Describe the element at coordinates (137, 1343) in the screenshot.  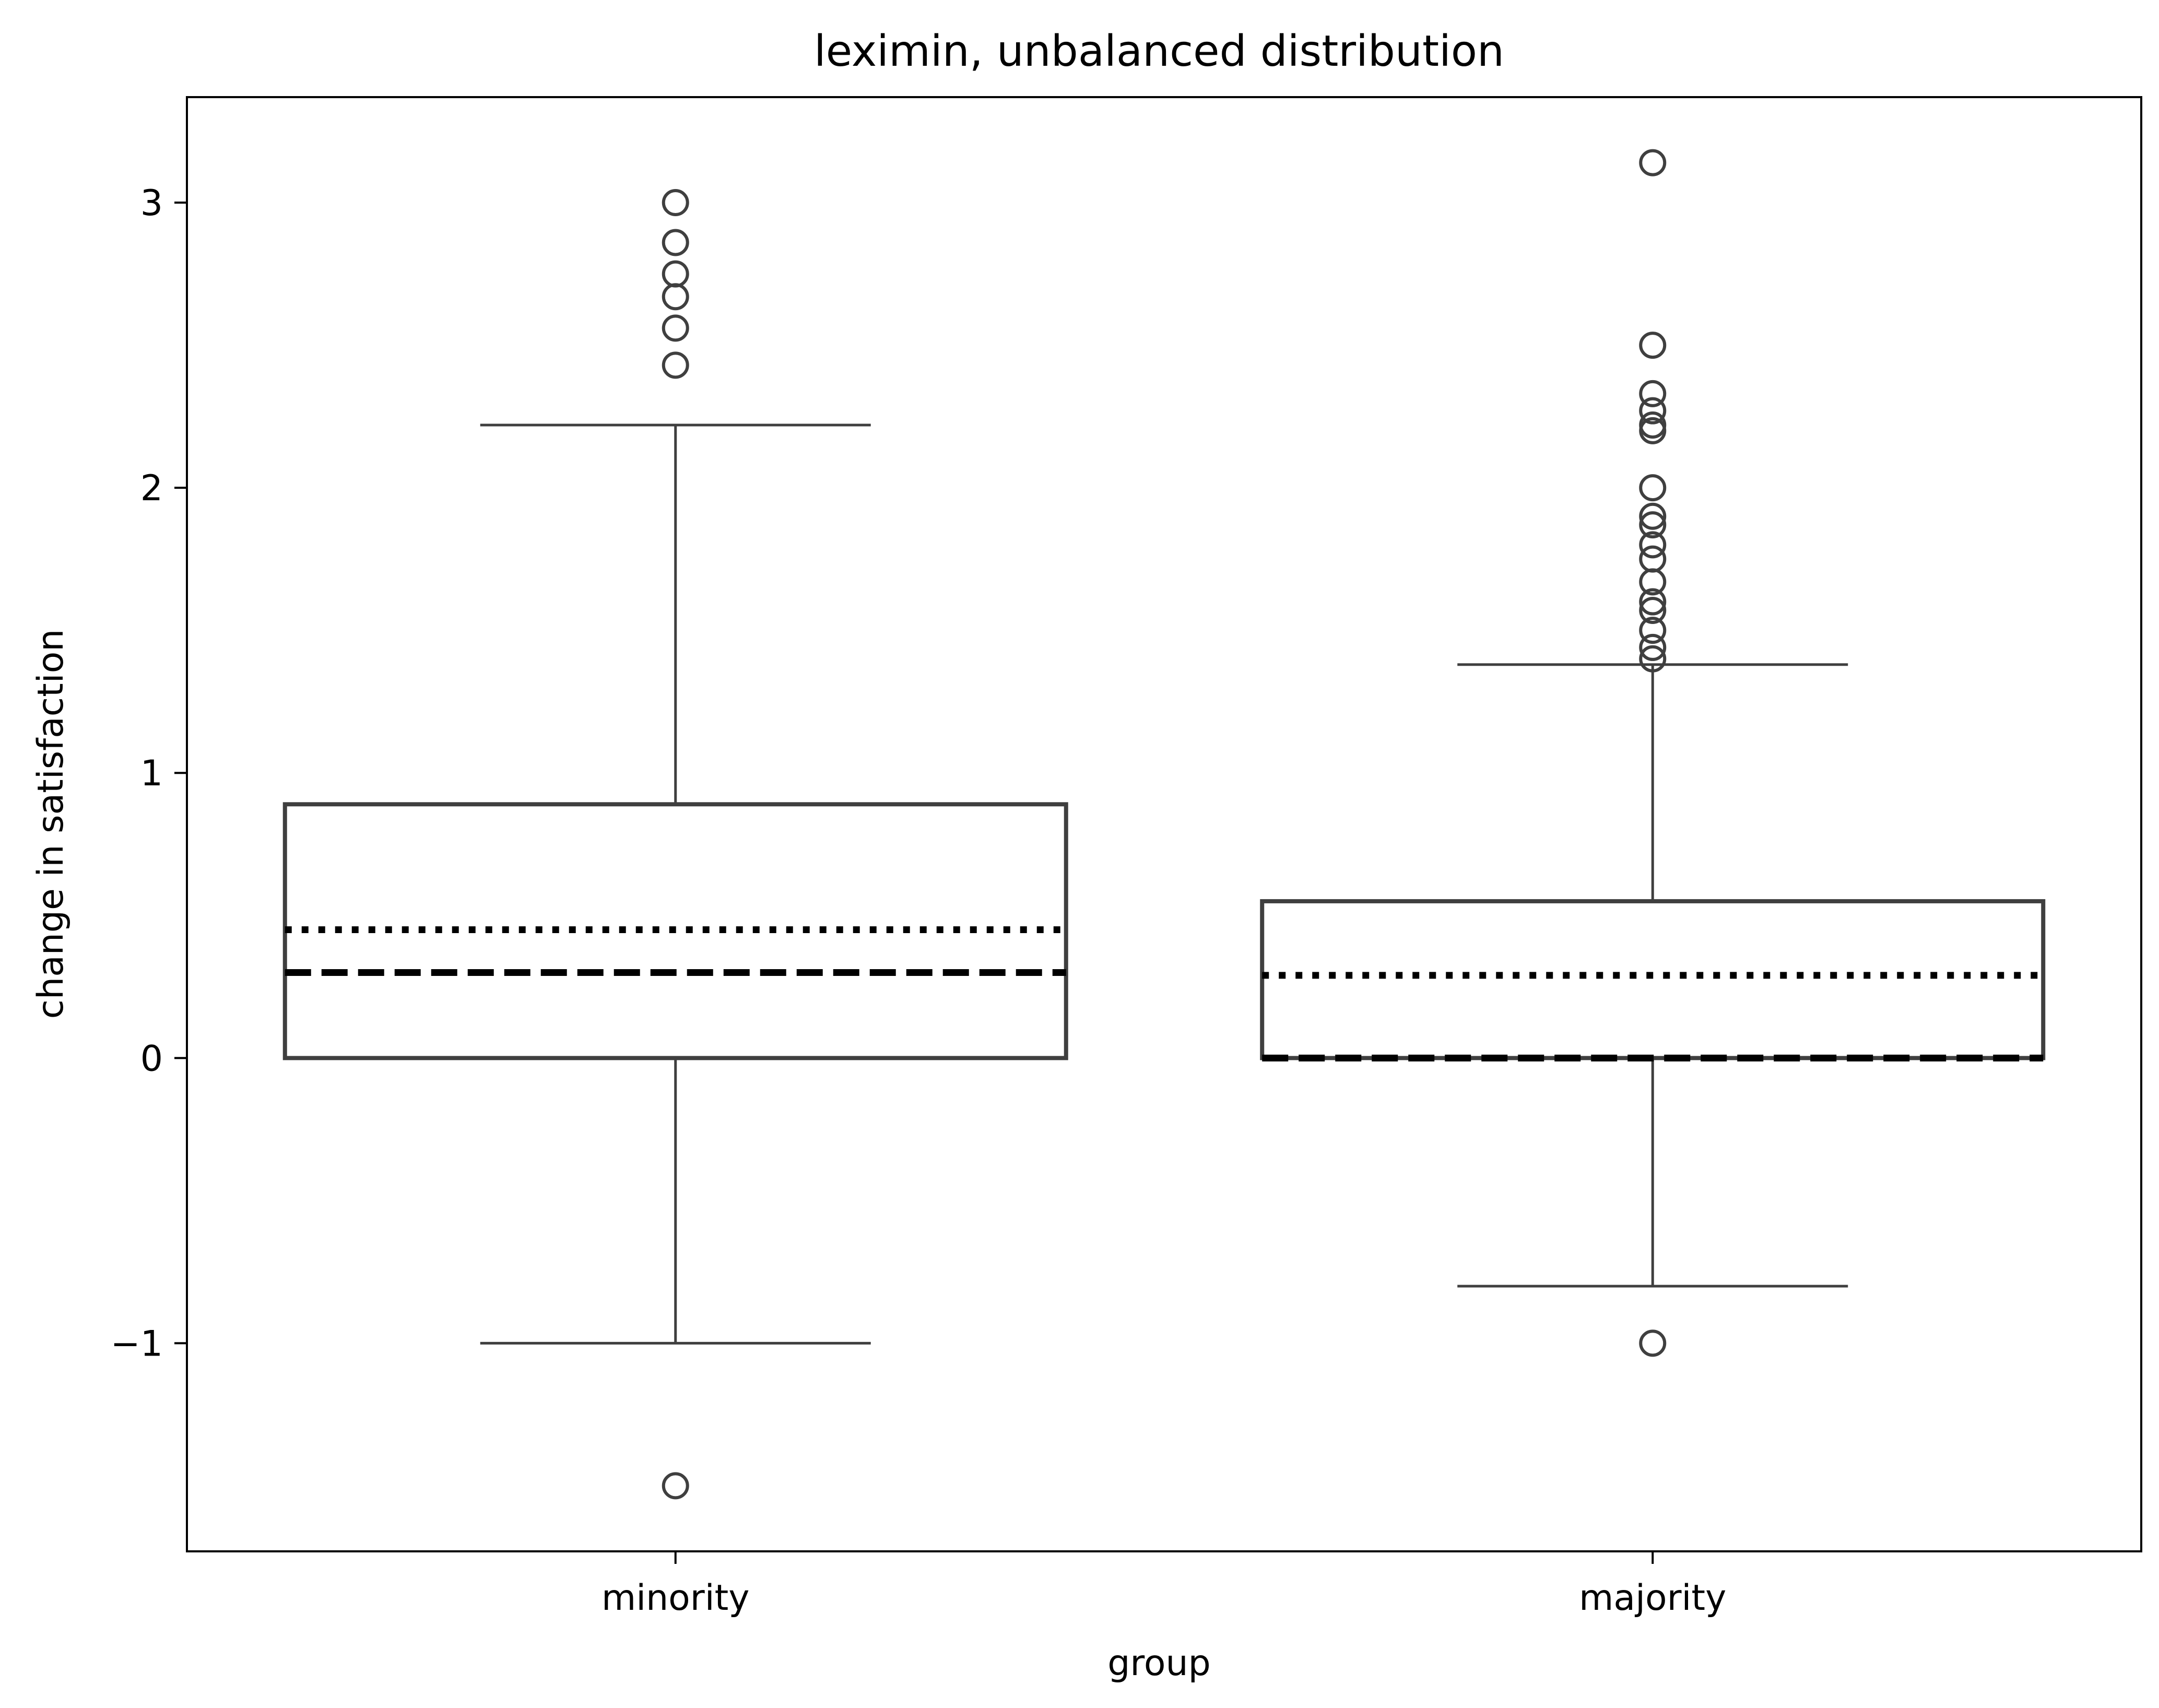
I see `y-tick-label: −1` at that location.